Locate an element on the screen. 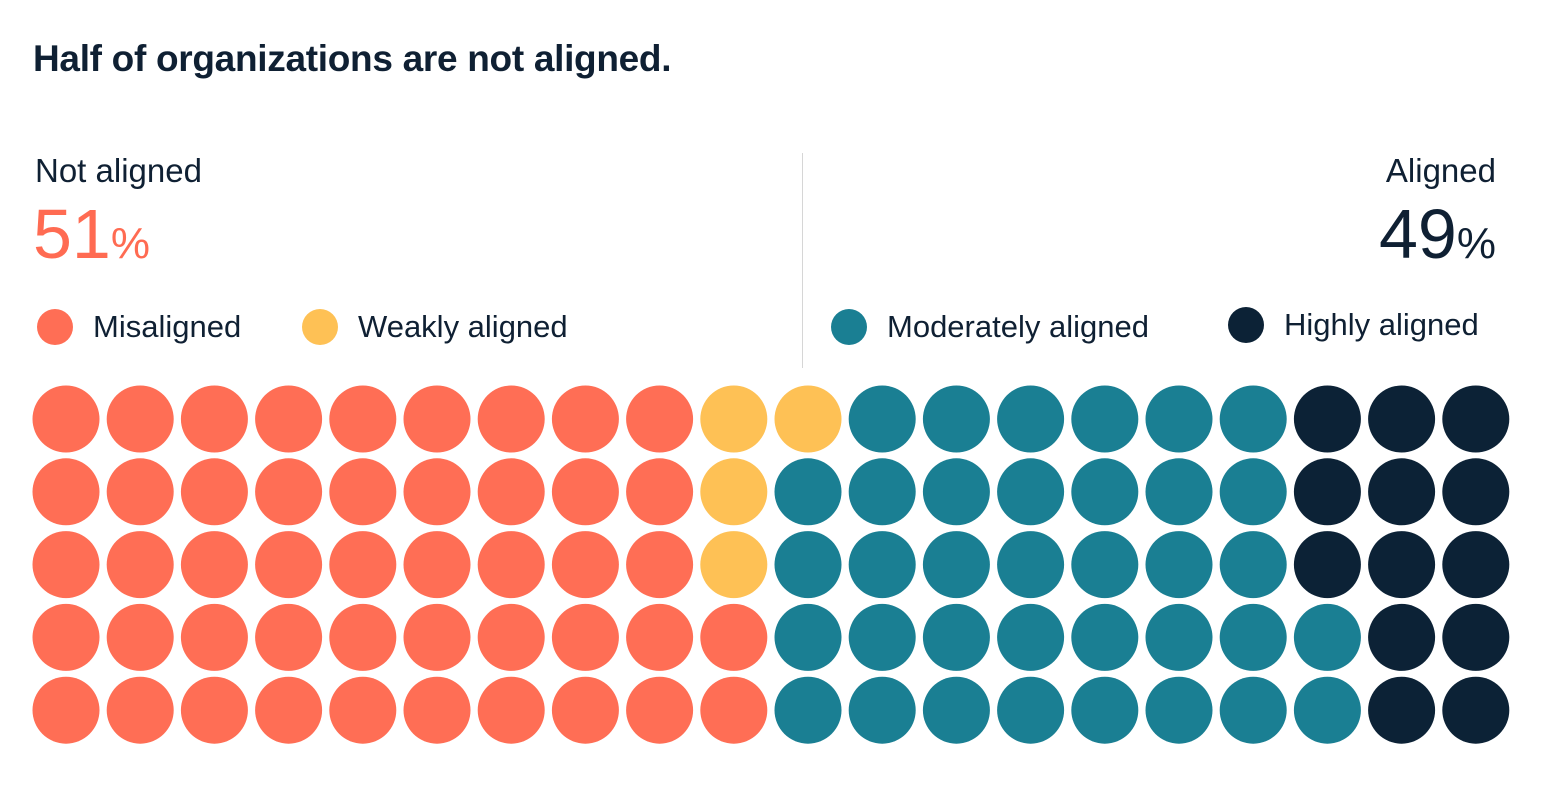 This screenshot has height=792, width=1548. legend-label-misaligned: Misaligned is located at coordinates (167, 326).